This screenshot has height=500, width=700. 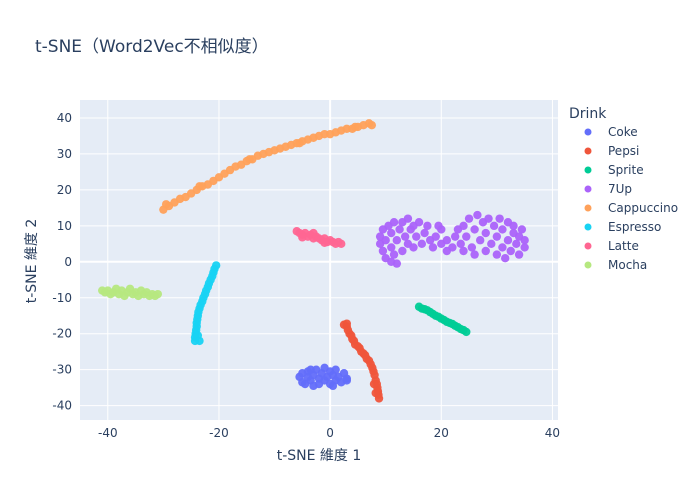 I want to click on x-tick-label: 40, so click(x=552, y=433).